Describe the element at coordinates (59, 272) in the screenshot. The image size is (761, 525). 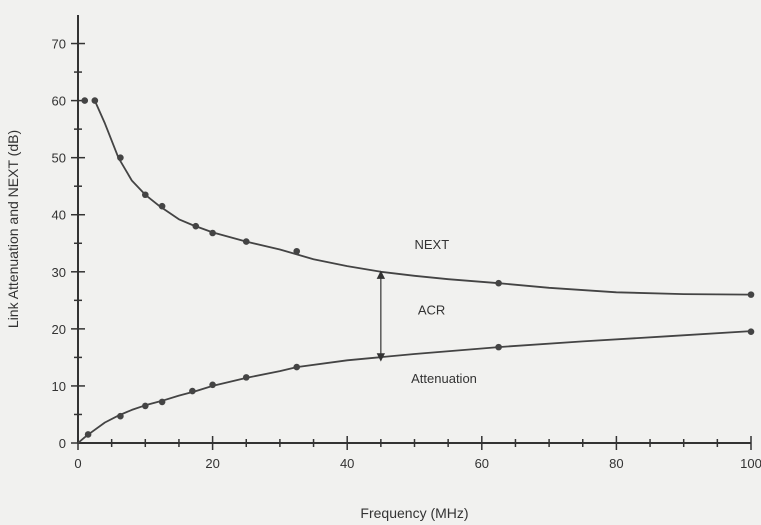
I see `y-tick-label: 30` at that location.